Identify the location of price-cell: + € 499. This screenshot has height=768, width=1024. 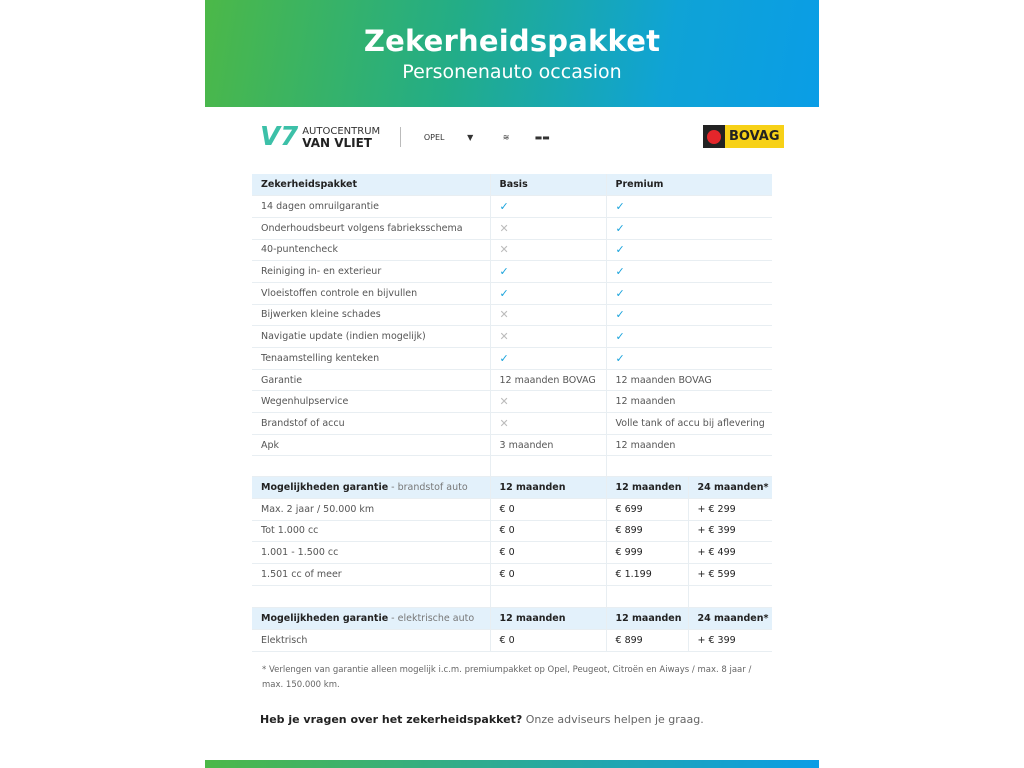
(729, 552).